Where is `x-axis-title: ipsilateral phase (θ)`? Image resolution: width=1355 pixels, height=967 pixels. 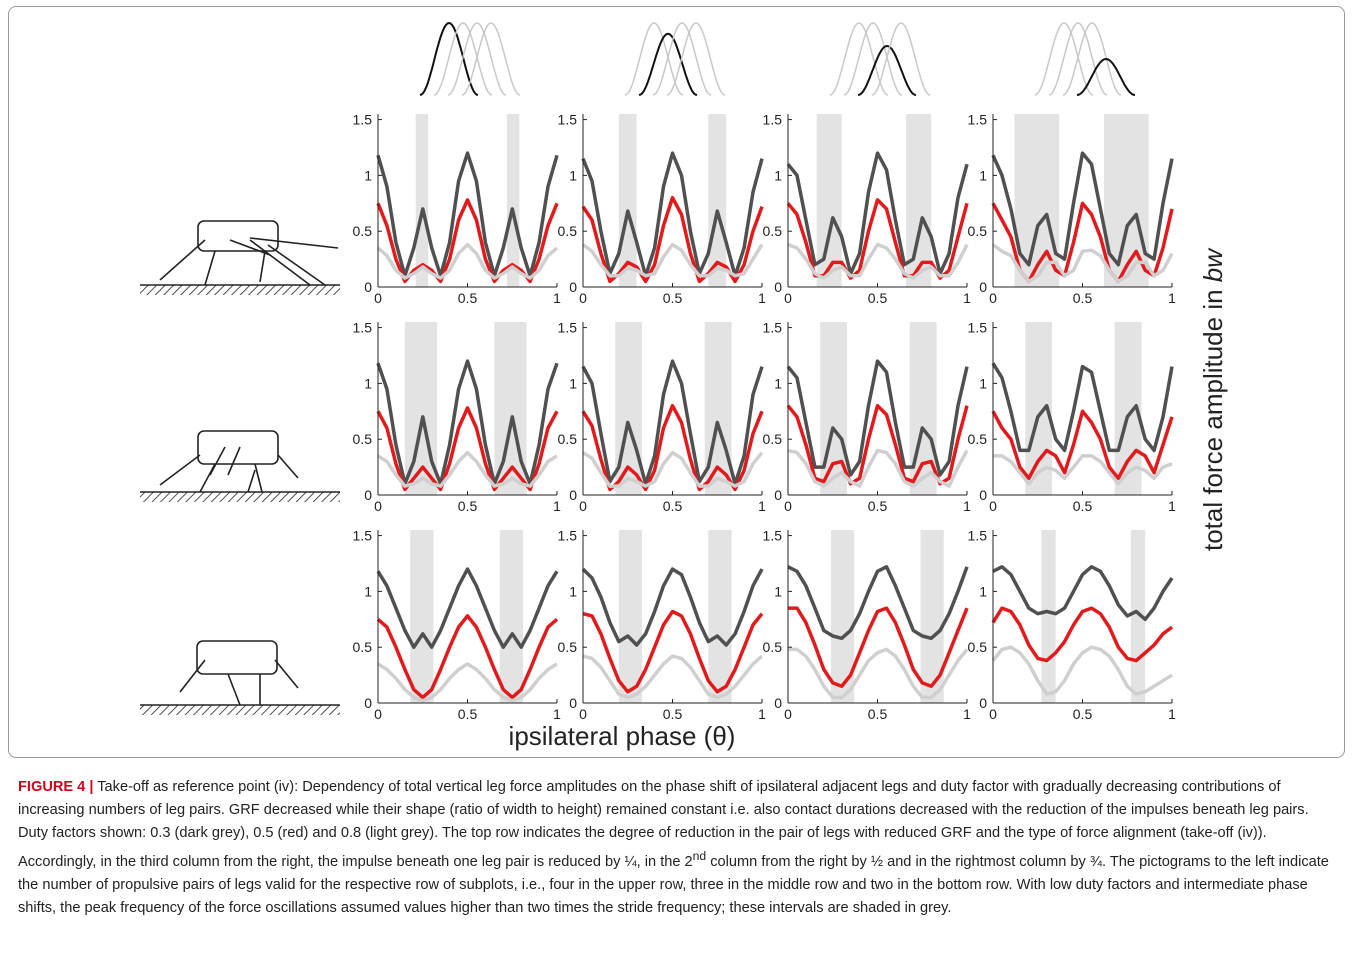
x-axis-title: ipsilateral phase (θ) is located at coordinates (622, 736).